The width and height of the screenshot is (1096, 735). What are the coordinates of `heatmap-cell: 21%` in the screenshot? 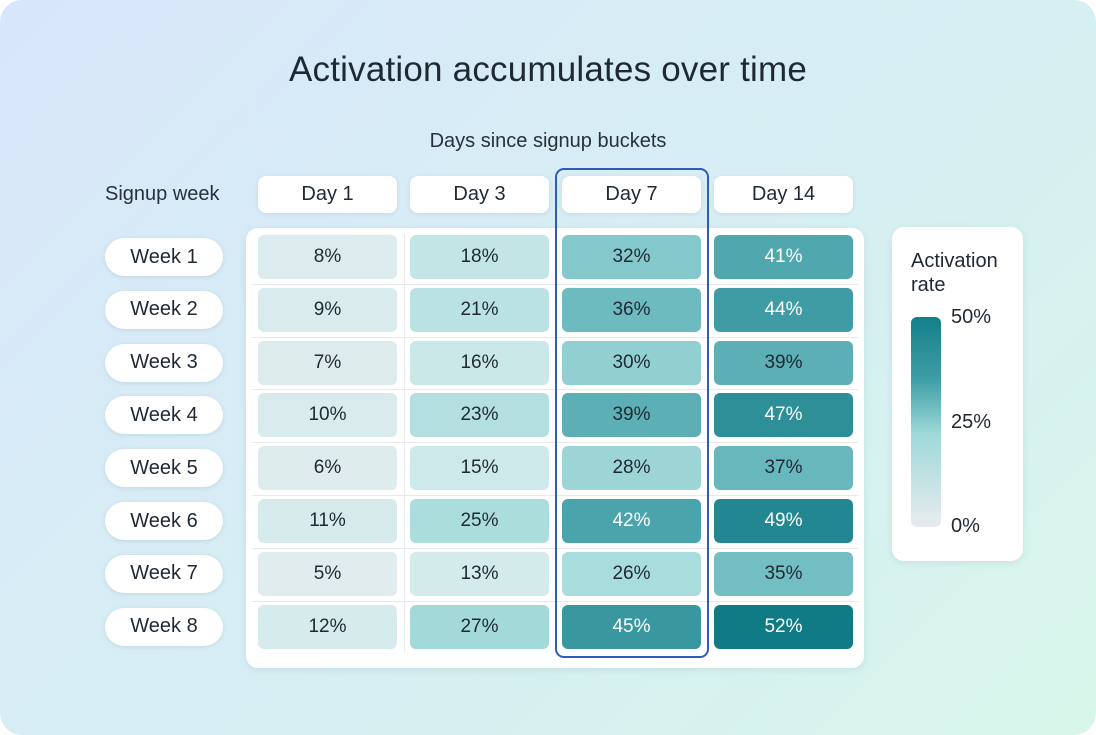 It's located at (479, 309).